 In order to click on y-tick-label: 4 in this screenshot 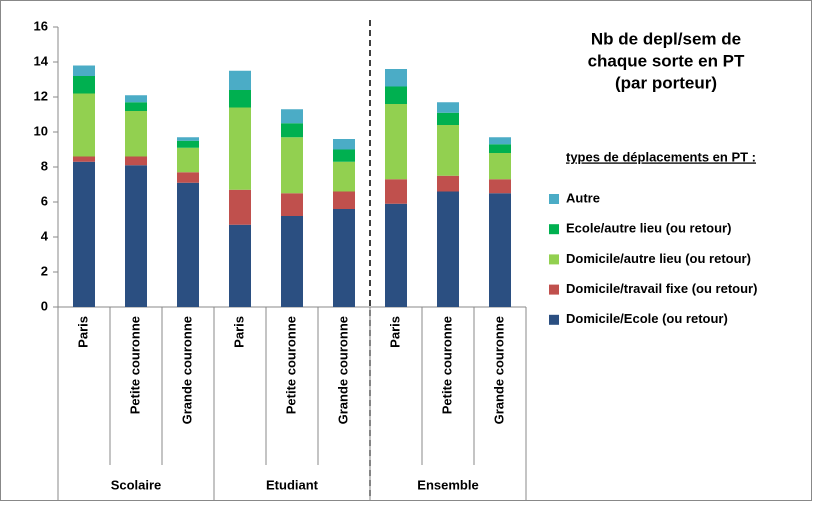, I will do `click(45, 235)`.